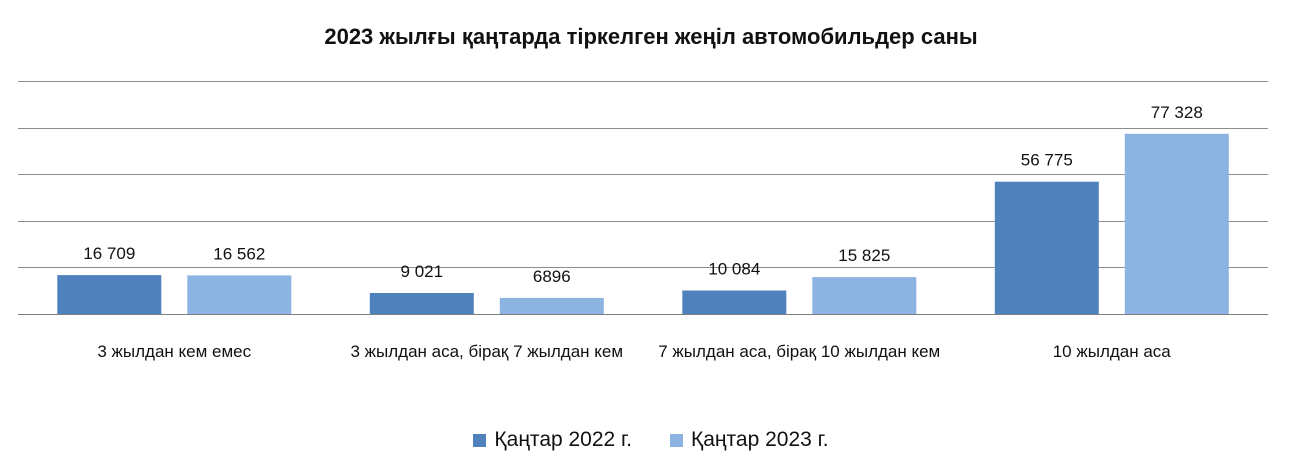  What do you see at coordinates (109, 253) in the screenshot?
I see `data-label: 16 709` at bounding box center [109, 253].